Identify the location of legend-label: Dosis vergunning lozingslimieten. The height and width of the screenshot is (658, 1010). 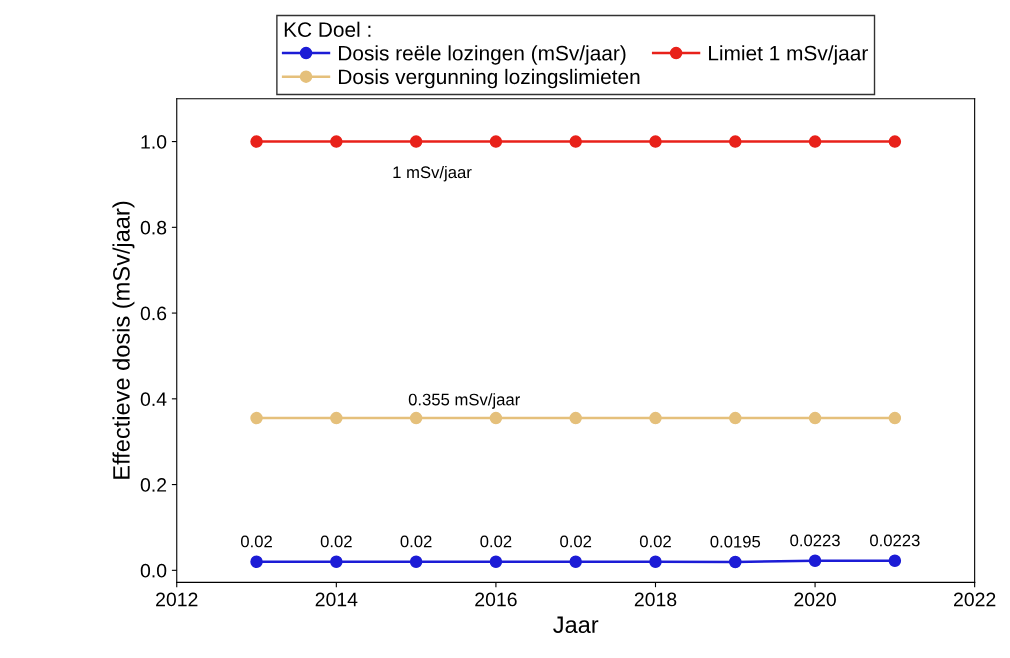
(489, 78).